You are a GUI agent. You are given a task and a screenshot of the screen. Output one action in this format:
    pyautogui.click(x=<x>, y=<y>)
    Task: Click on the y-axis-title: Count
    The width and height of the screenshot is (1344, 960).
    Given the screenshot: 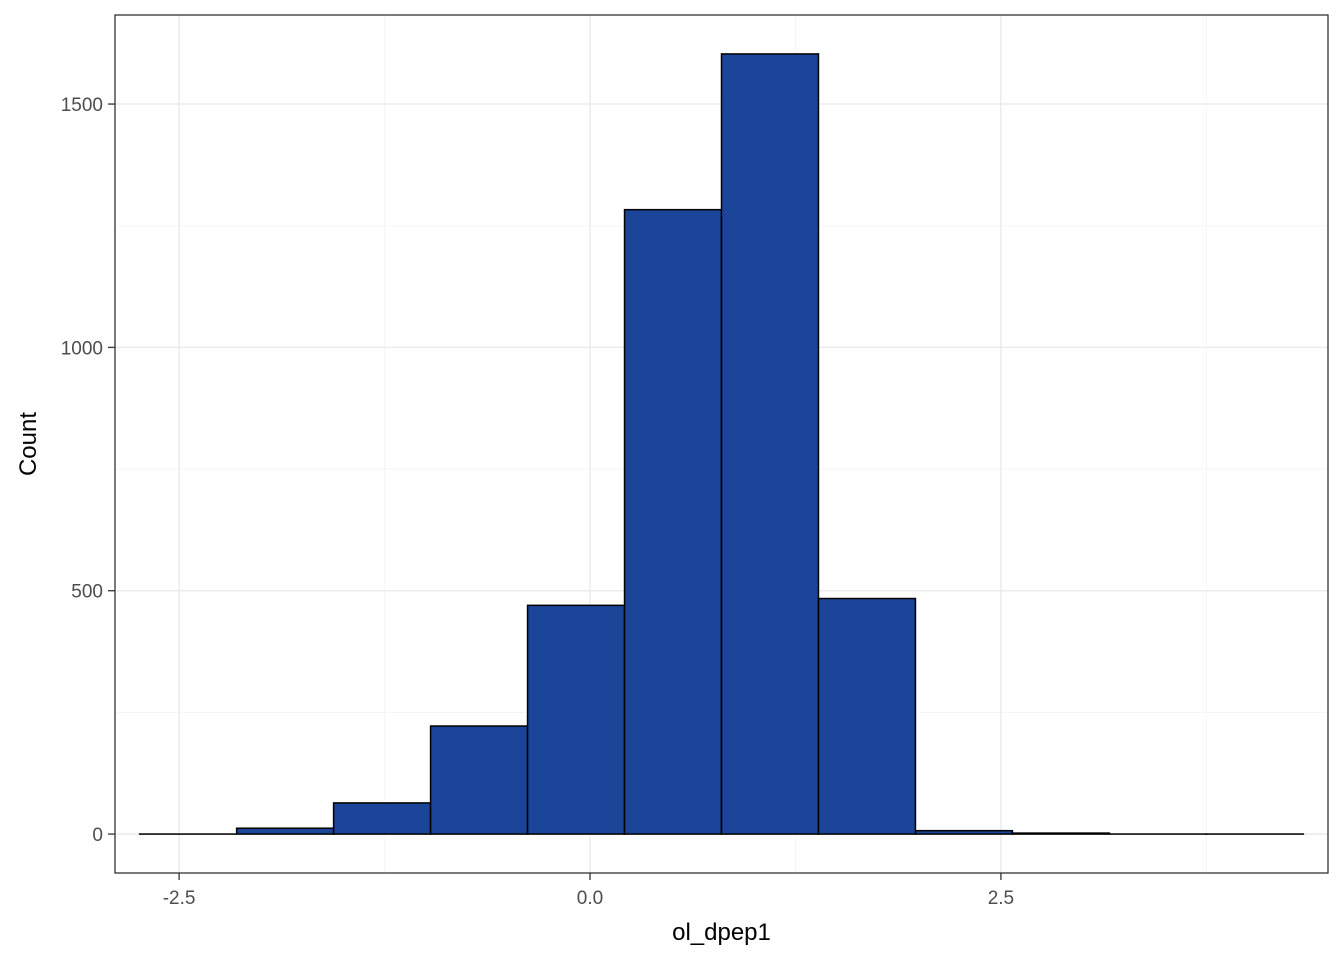 What is the action you would take?
    pyautogui.click(x=28, y=444)
    